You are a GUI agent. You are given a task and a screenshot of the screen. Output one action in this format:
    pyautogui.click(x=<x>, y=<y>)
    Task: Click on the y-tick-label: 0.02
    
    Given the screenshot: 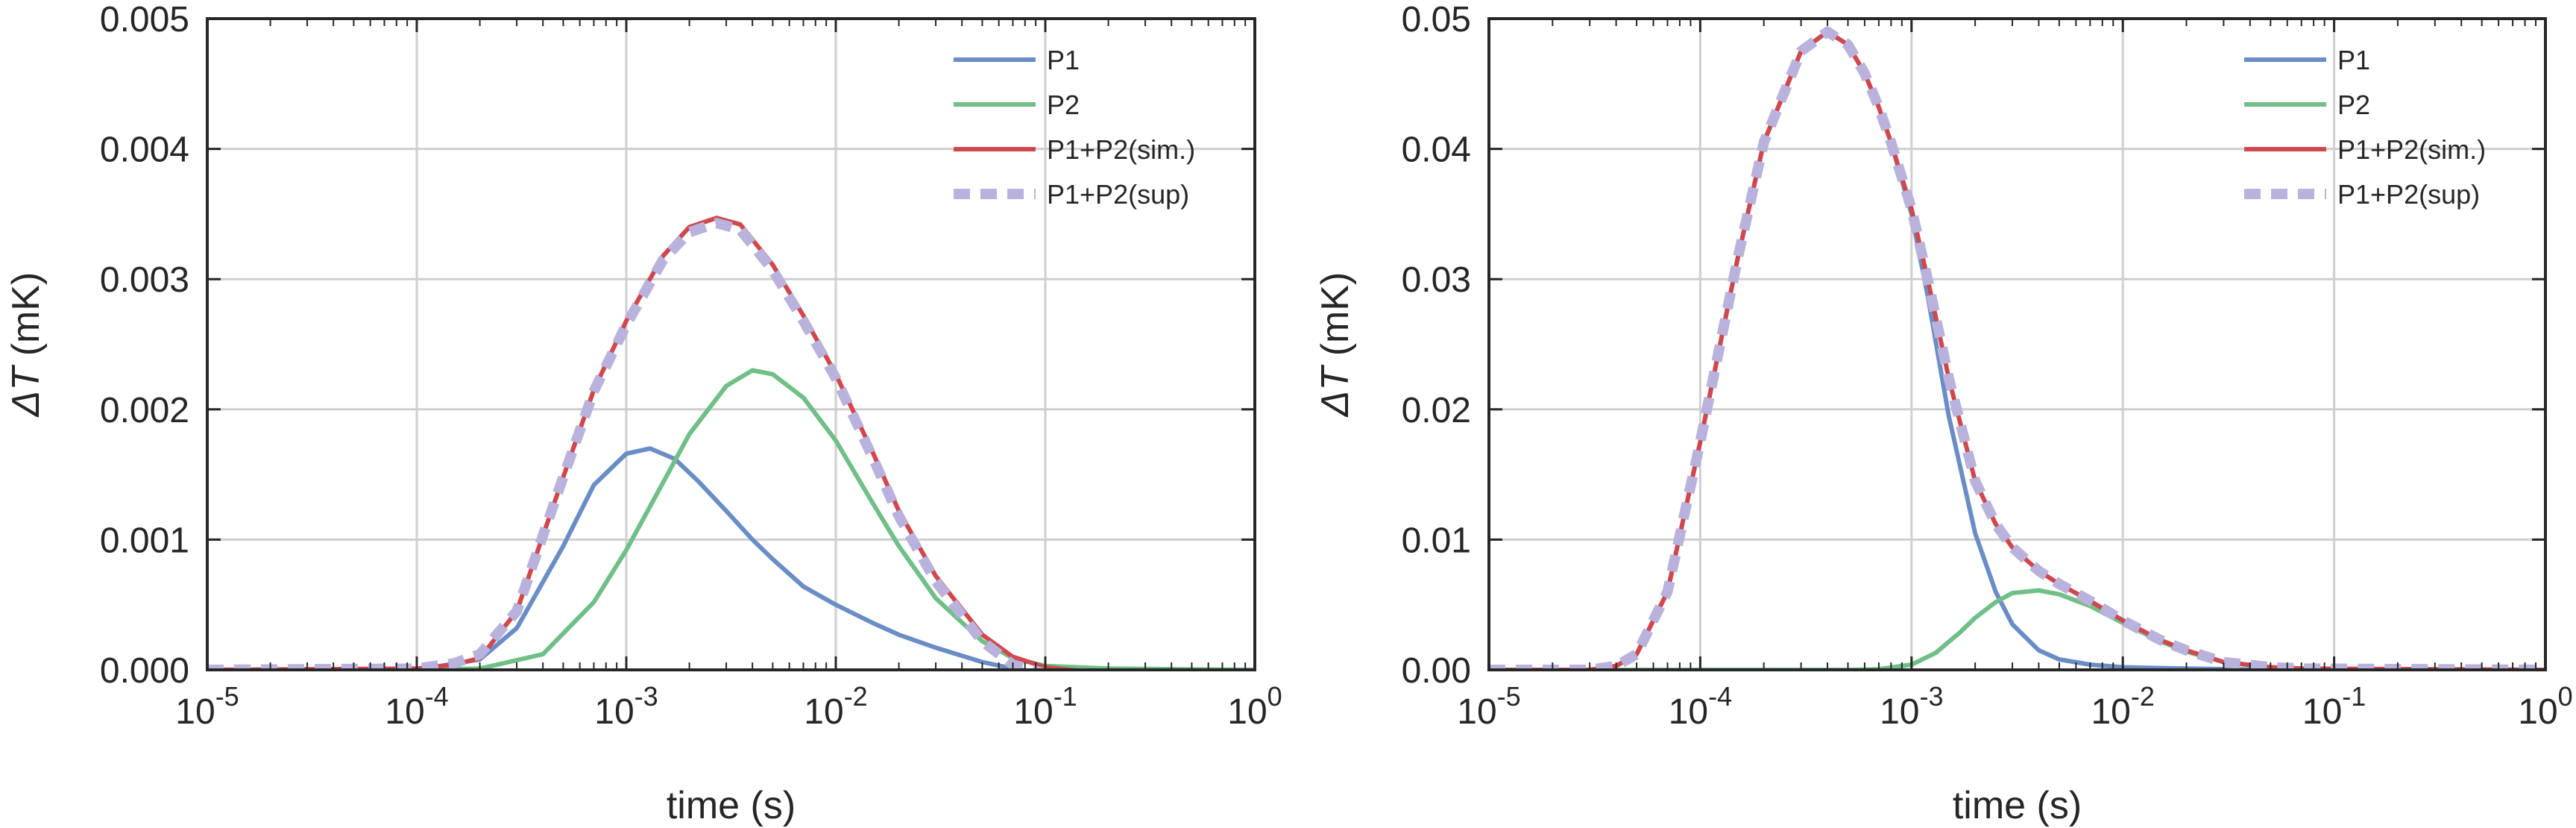 What is the action you would take?
    pyautogui.click(x=1436, y=410)
    